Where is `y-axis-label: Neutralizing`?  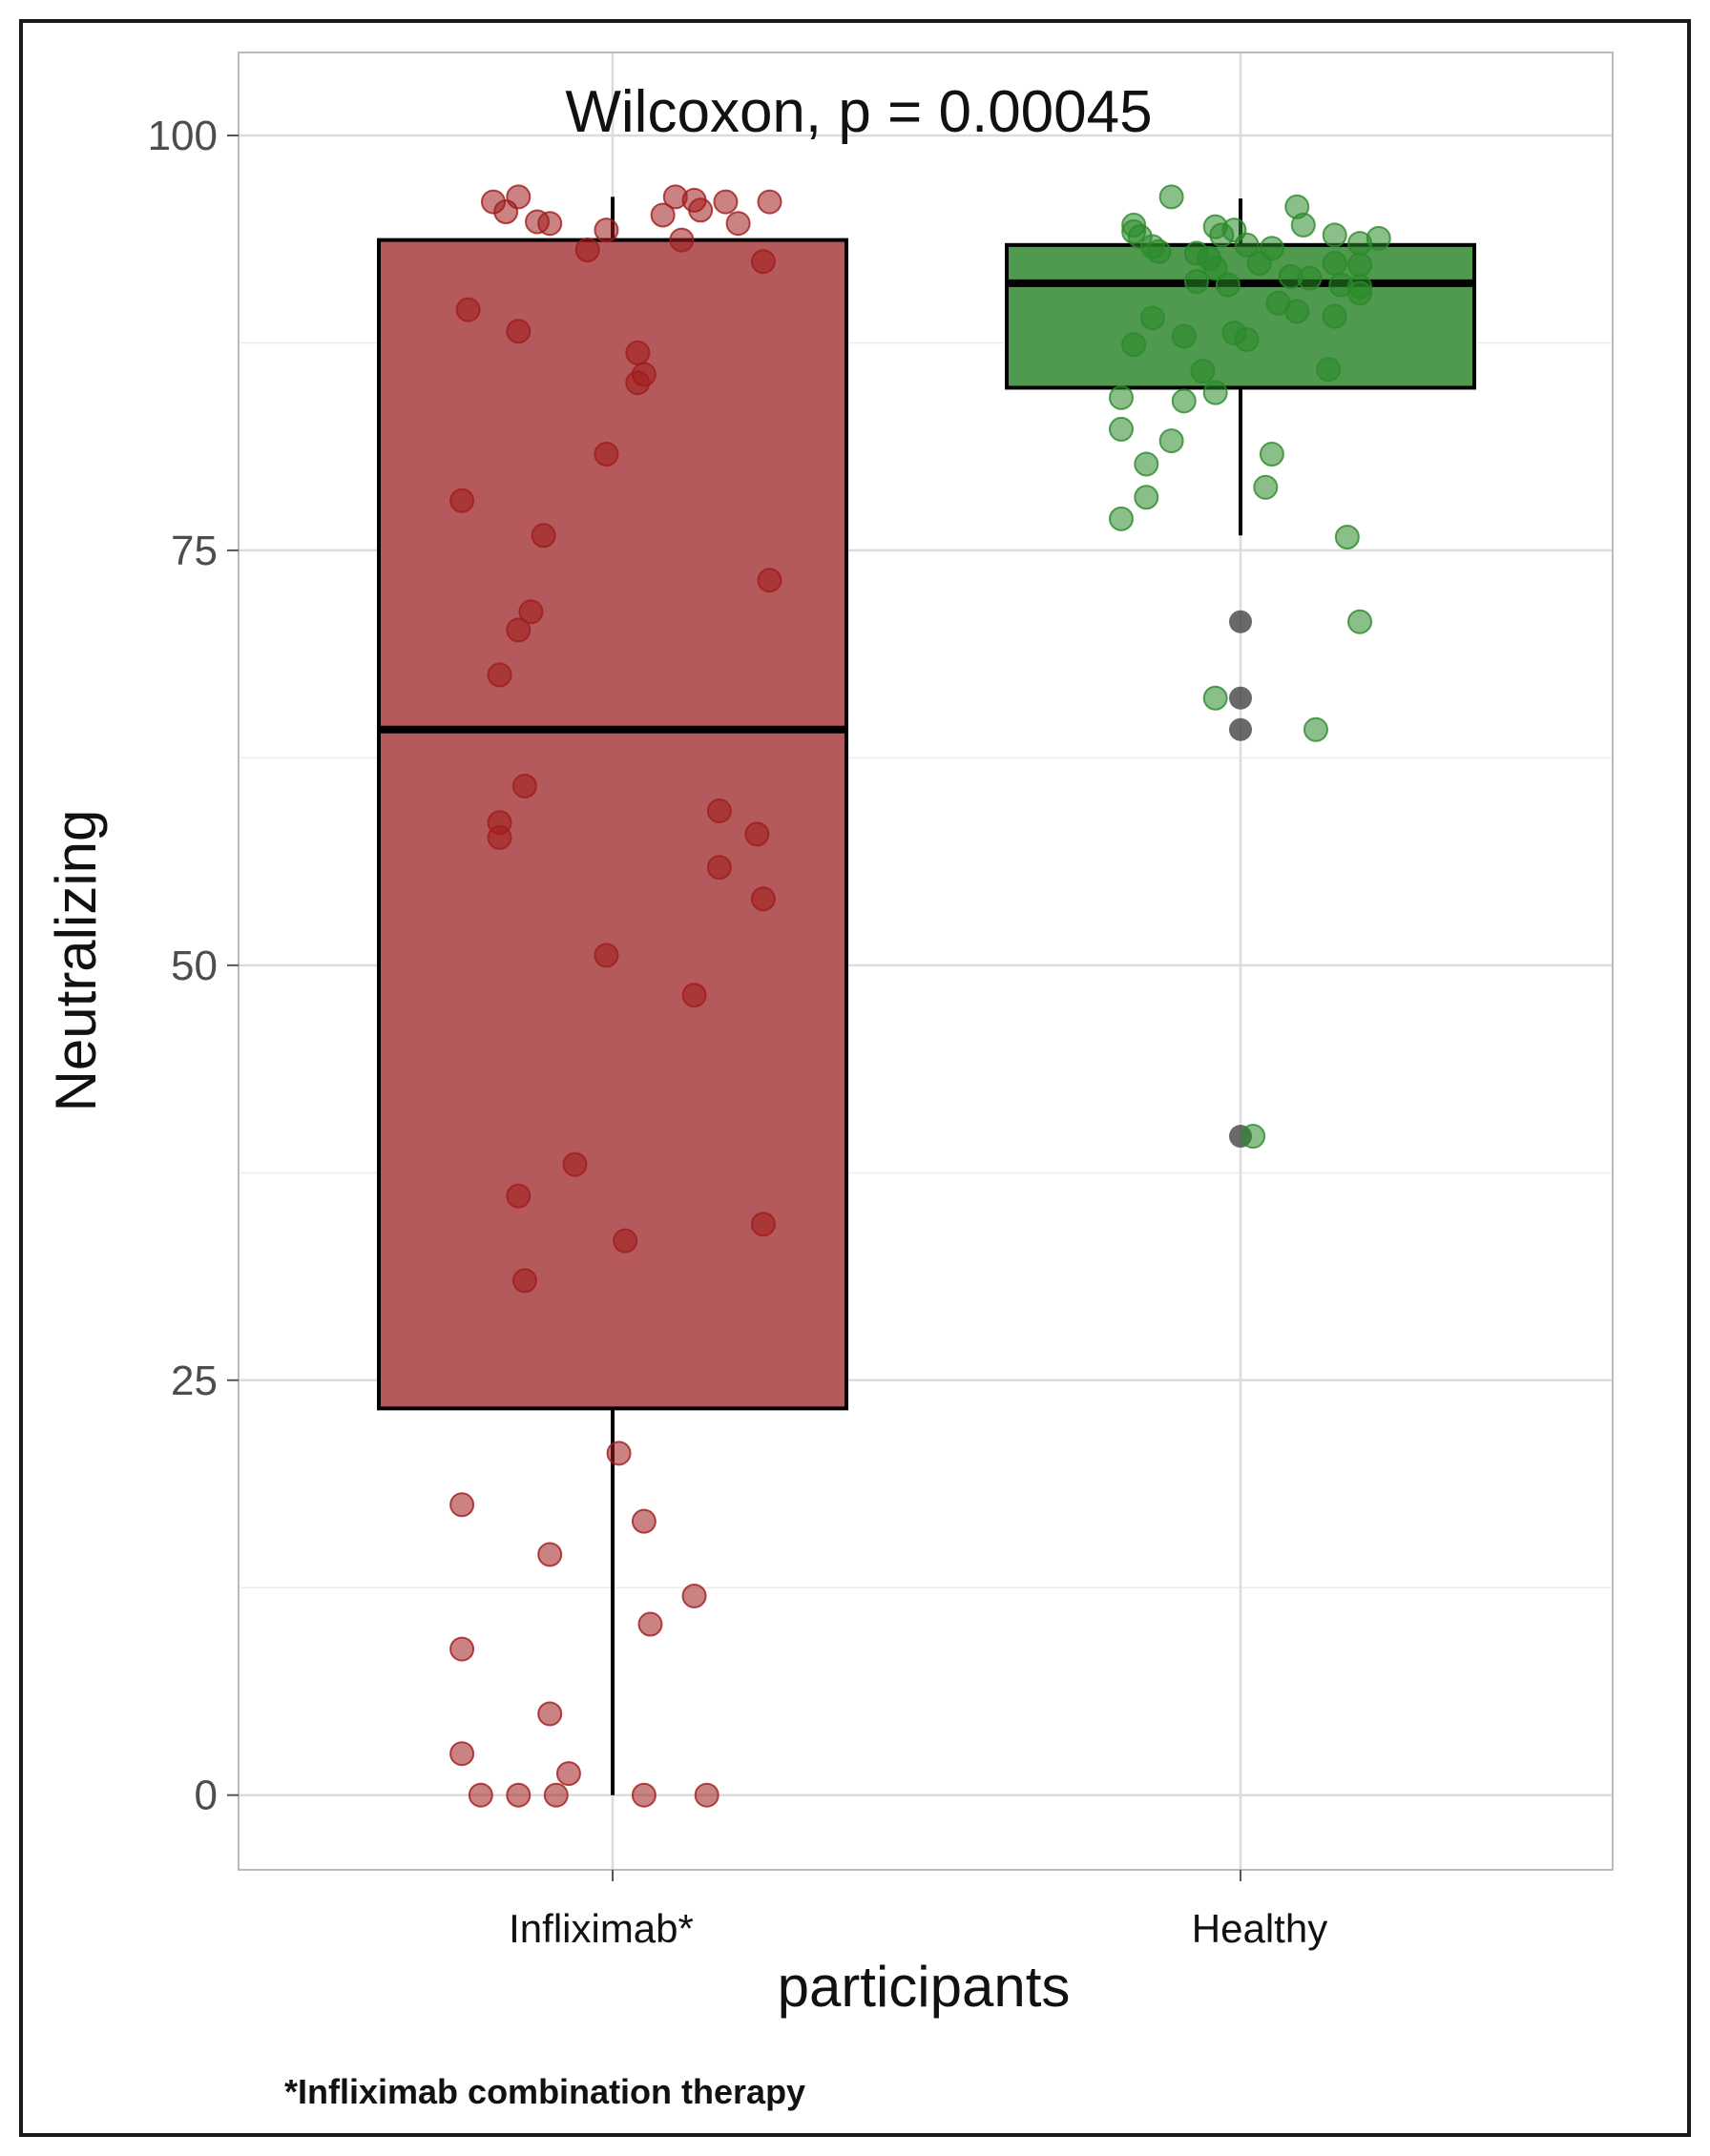 y-axis-label: Neutralizing is located at coordinates (76, 961).